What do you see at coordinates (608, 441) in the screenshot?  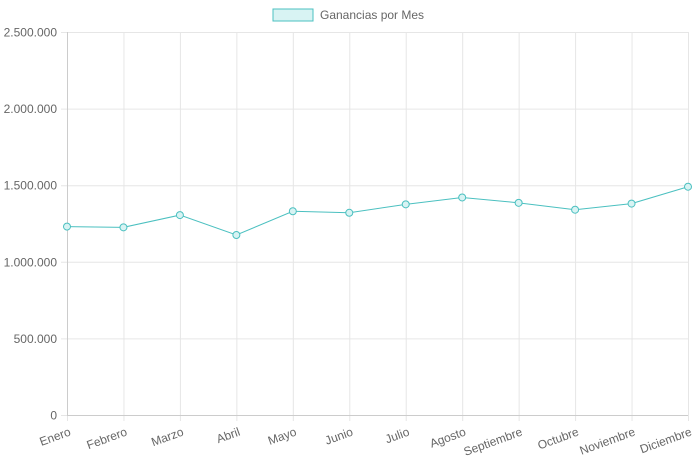 I see `x-tick-label: Noviembre` at bounding box center [608, 441].